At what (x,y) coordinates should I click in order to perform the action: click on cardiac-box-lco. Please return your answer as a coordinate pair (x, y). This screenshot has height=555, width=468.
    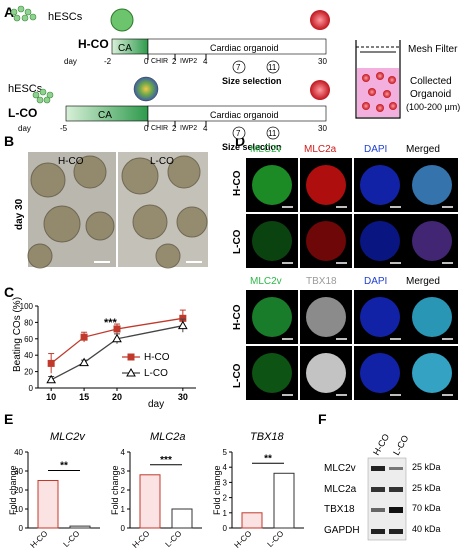
    Looking at the image, I should click on (237, 113).